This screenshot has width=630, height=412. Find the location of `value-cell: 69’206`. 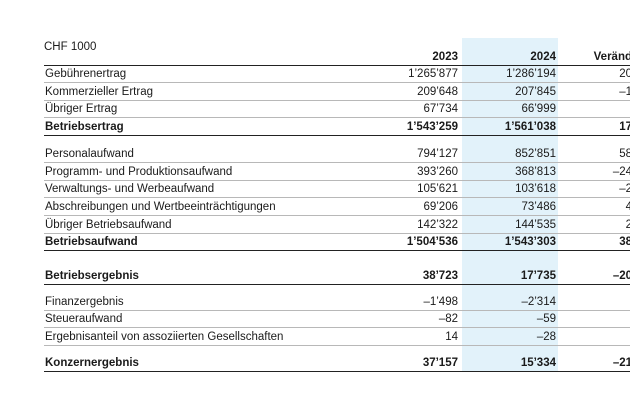

value-cell: 69’206 is located at coordinates (440, 206).